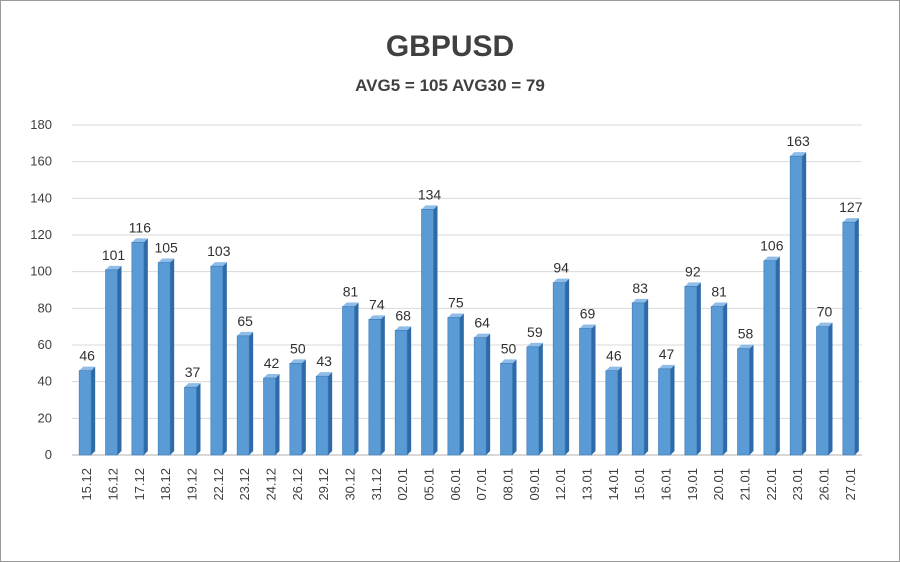 This screenshot has height=562, width=900. What do you see at coordinates (667, 354) in the screenshot?
I see `data-label: 47` at bounding box center [667, 354].